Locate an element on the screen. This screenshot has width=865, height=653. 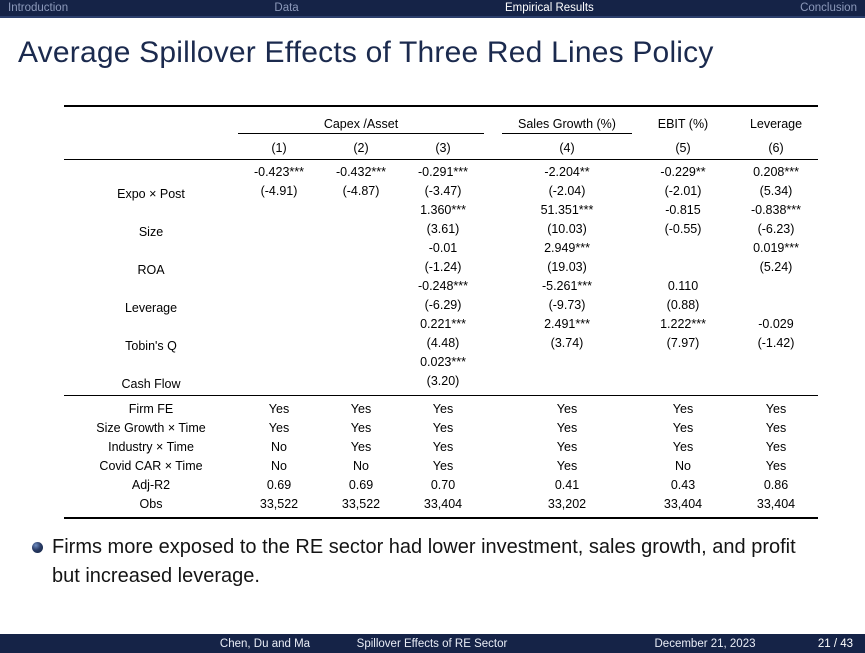
row-label: Covid CAR × Time is located at coordinates (151, 465).